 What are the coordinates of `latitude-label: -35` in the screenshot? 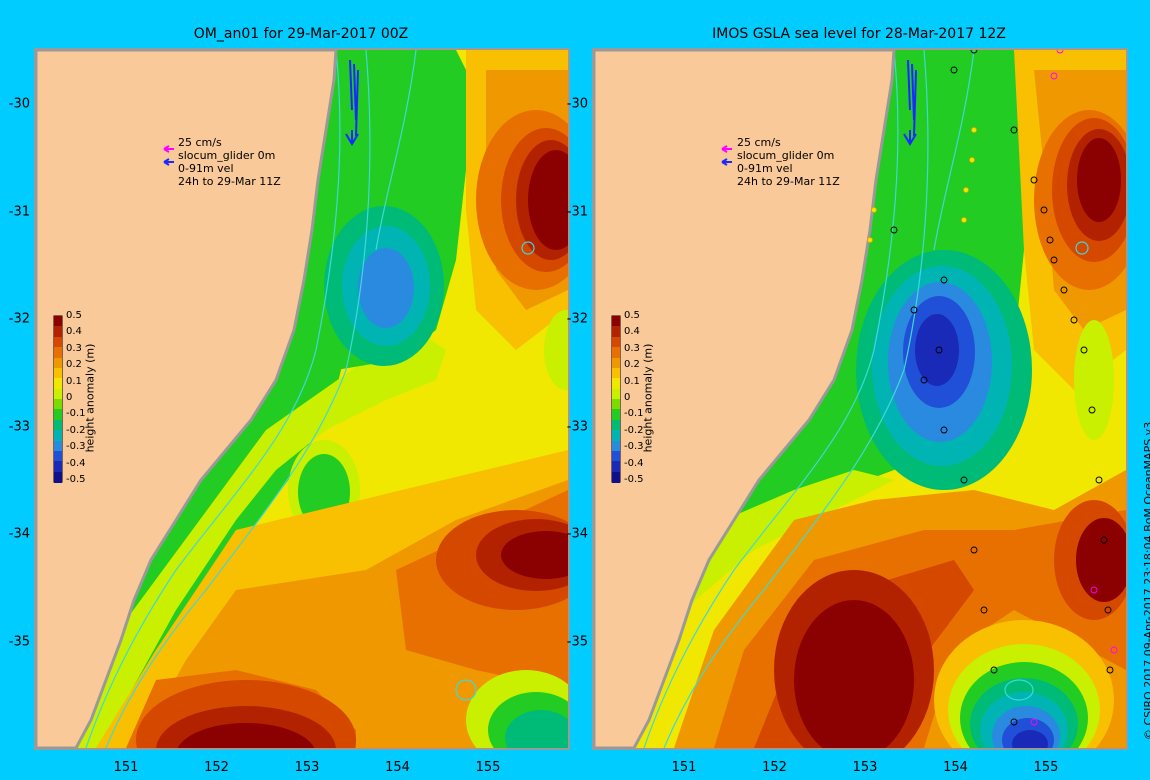 It's located at (19, 641).